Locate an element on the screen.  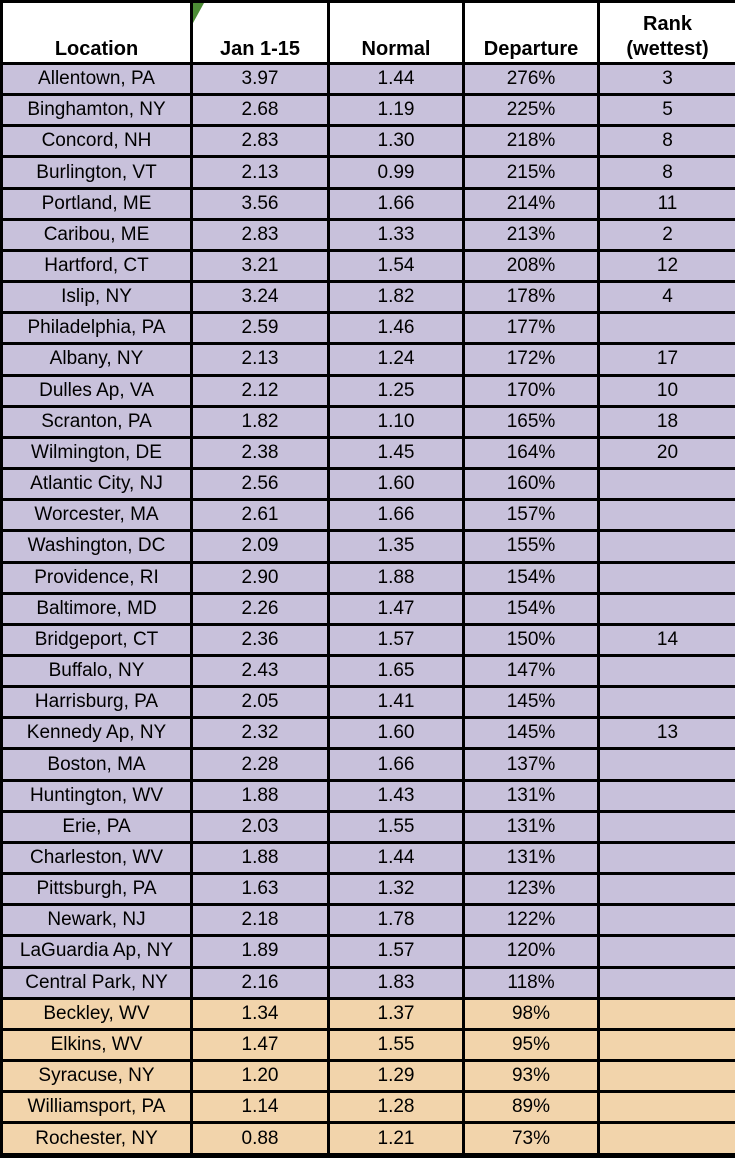
cell-departure: 178% is located at coordinates (531, 297).